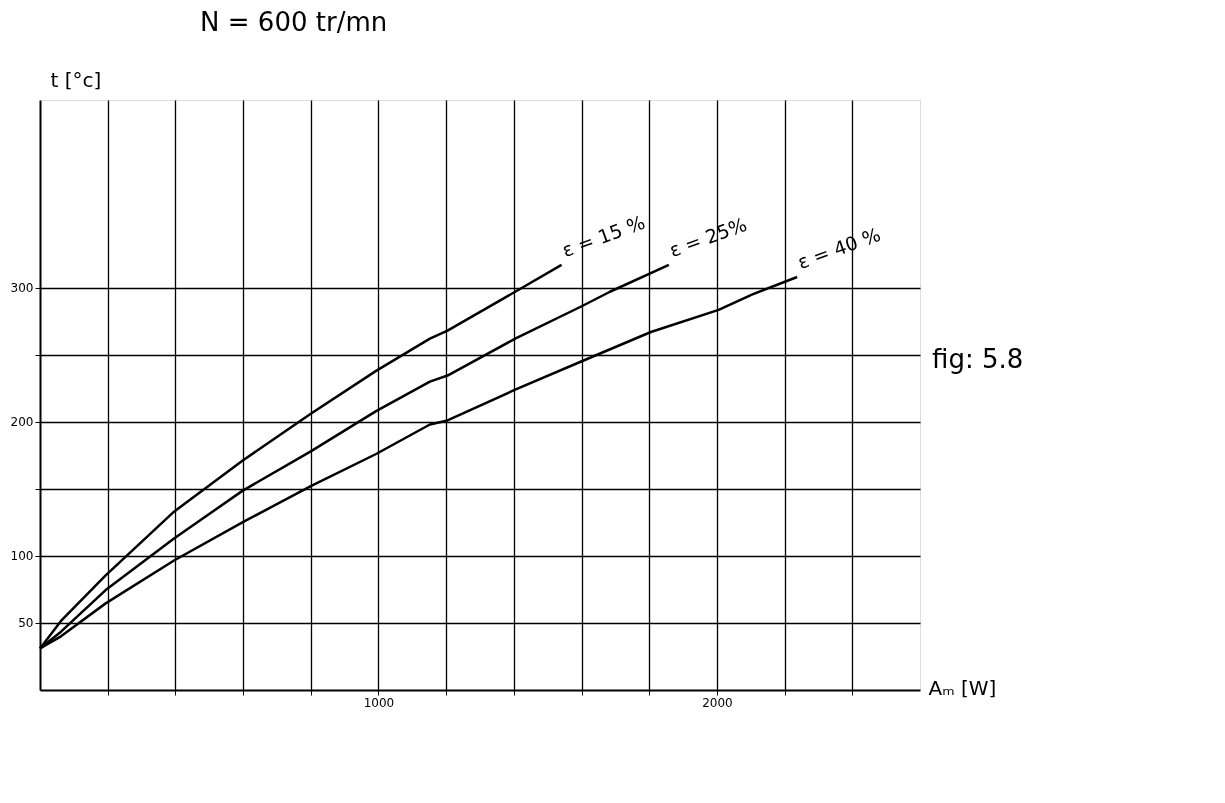  What do you see at coordinates (379, 702) in the screenshot?
I see `x-tick-label: 1000` at bounding box center [379, 702].